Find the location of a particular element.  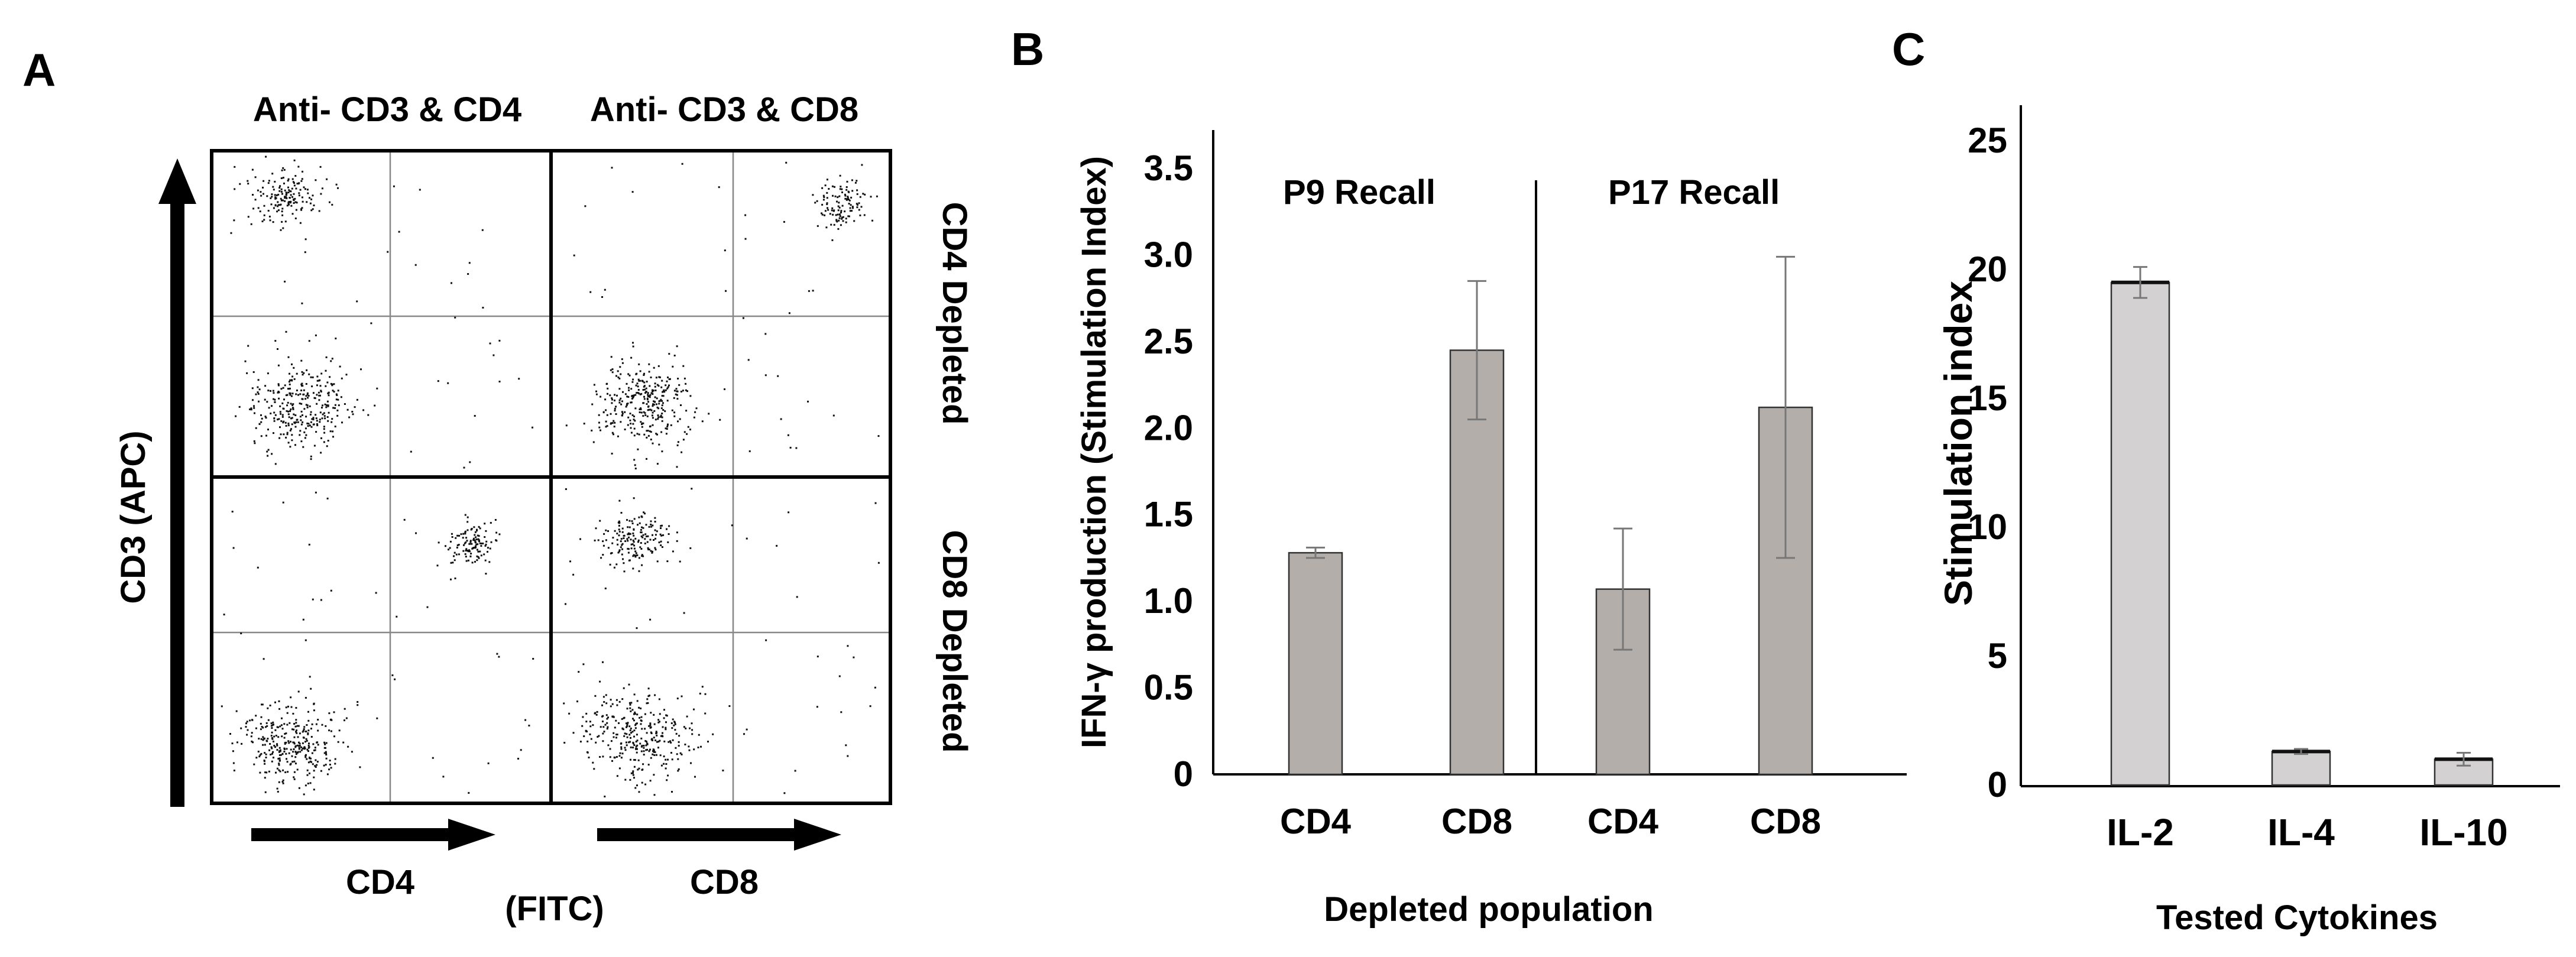

panel-b-ytick-label: 3.5 is located at coordinates (1168, 168).